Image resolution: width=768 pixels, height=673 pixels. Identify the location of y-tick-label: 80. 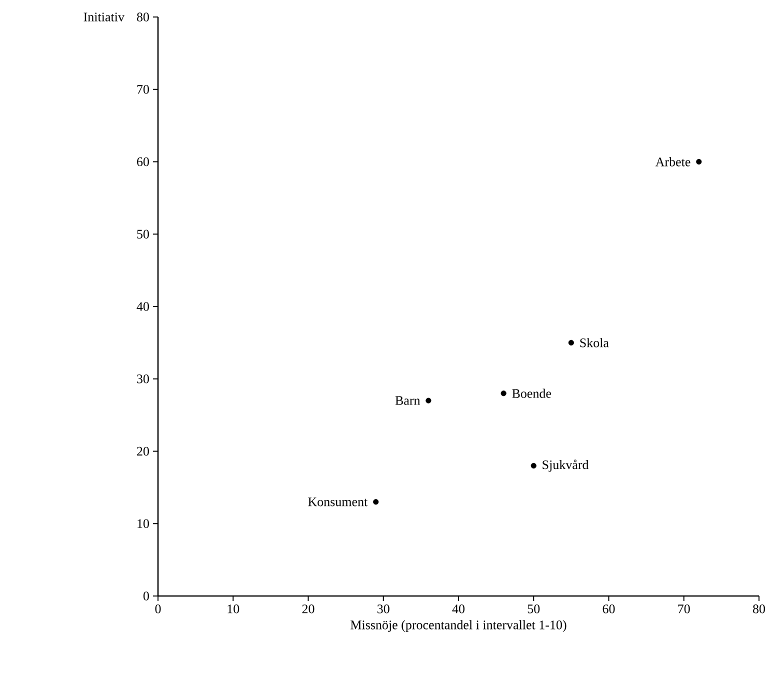
(142, 17).